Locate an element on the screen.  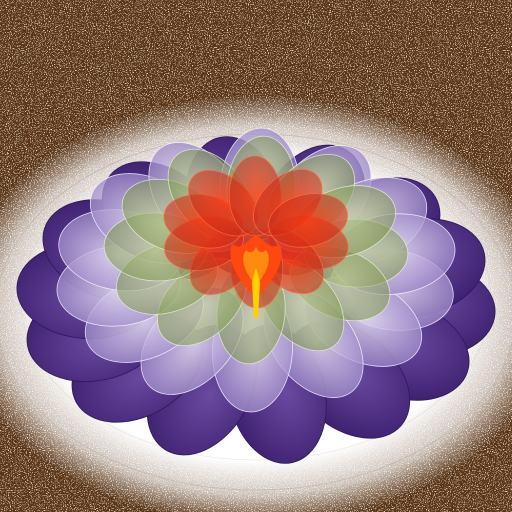
flower-core is located at coordinates (256, 277).